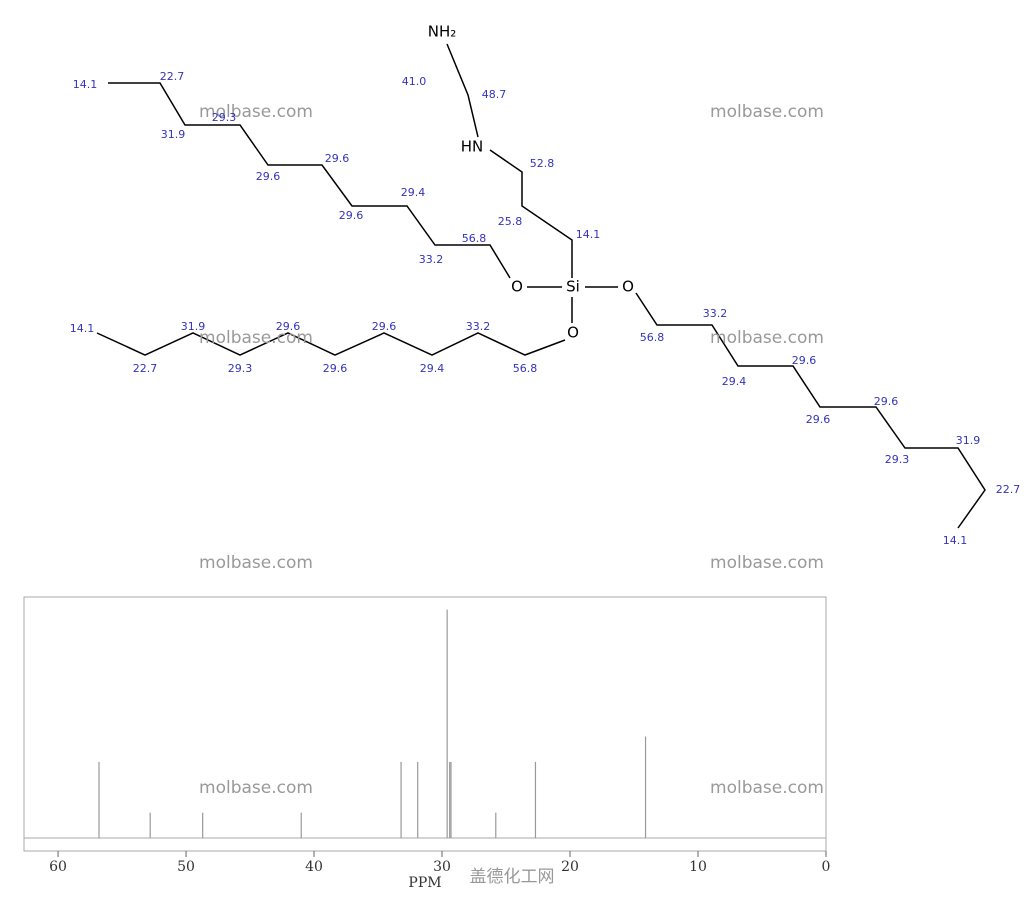 The image size is (1024, 904). I want to click on x-tick-label: 50, so click(186, 867).